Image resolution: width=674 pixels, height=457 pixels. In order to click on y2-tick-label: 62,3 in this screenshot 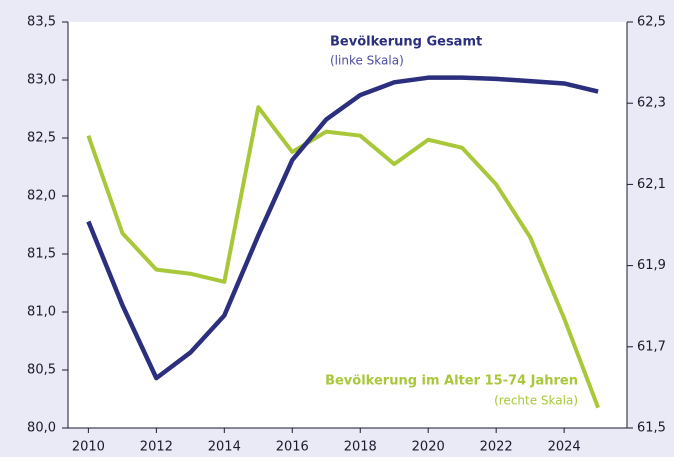, I will do `click(651, 103)`.